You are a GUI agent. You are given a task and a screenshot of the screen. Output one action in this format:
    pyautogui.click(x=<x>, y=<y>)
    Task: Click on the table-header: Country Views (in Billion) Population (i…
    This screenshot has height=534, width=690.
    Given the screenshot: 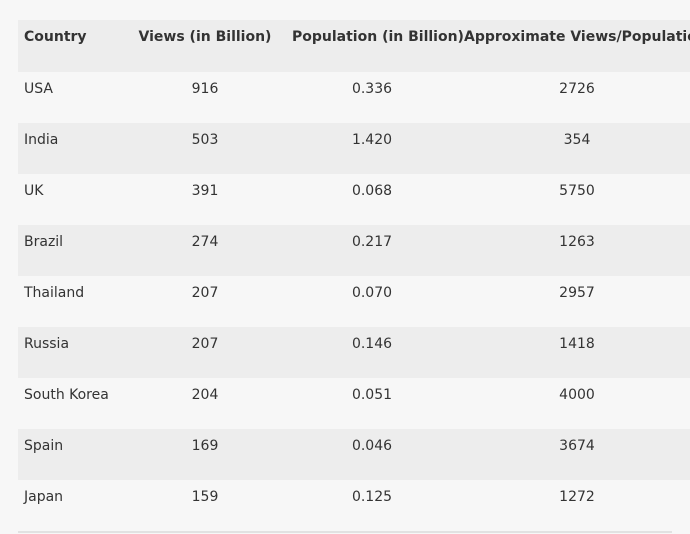 What is the action you would take?
    pyautogui.click(x=354, y=46)
    